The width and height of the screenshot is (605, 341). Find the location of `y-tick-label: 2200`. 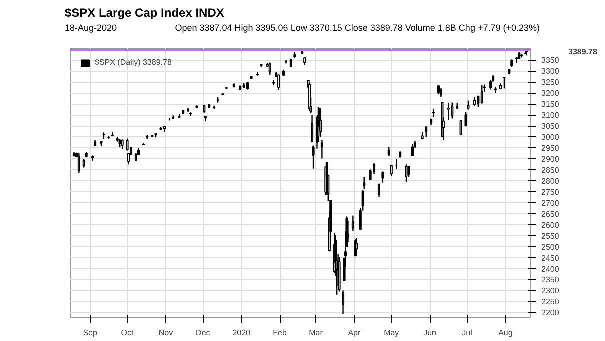

y-tick-label: 2200 is located at coordinates (551, 313).